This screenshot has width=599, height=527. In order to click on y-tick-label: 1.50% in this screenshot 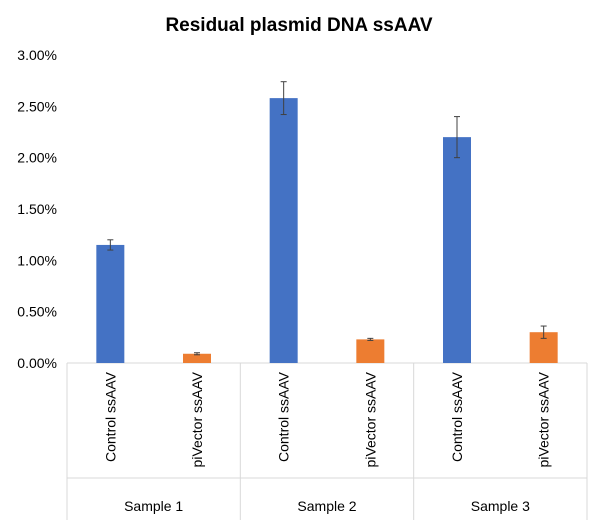, I will do `click(37, 209)`.